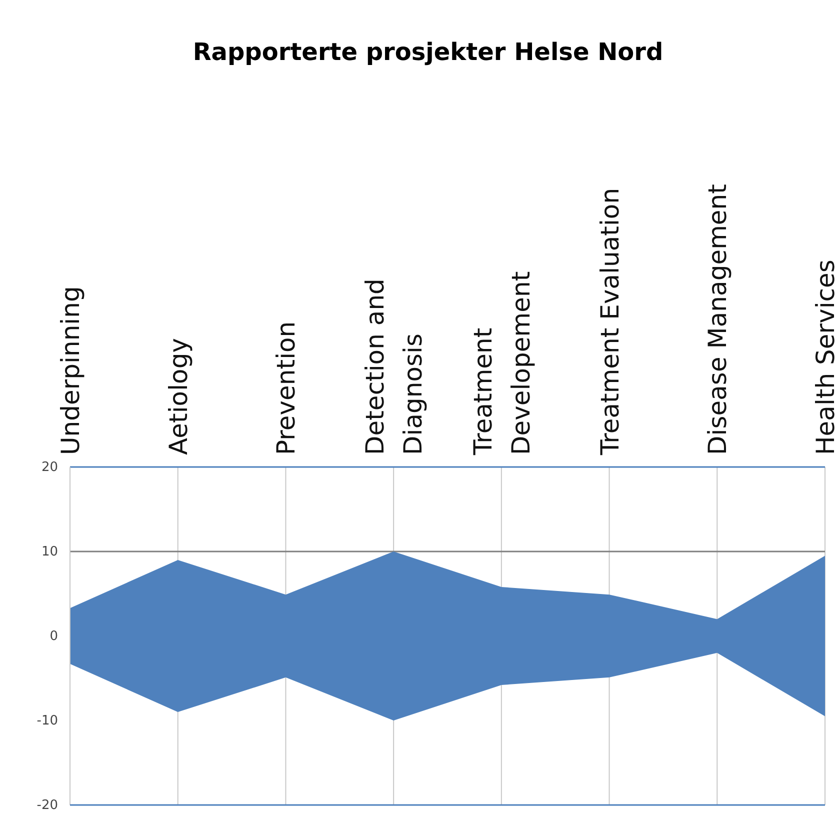 The width and height of the screenshot is (837, 822). What do you see at coordinates (49, 468) in the screenshot?
I see `y-tick-label: 20` at bounding box center [49, 468].